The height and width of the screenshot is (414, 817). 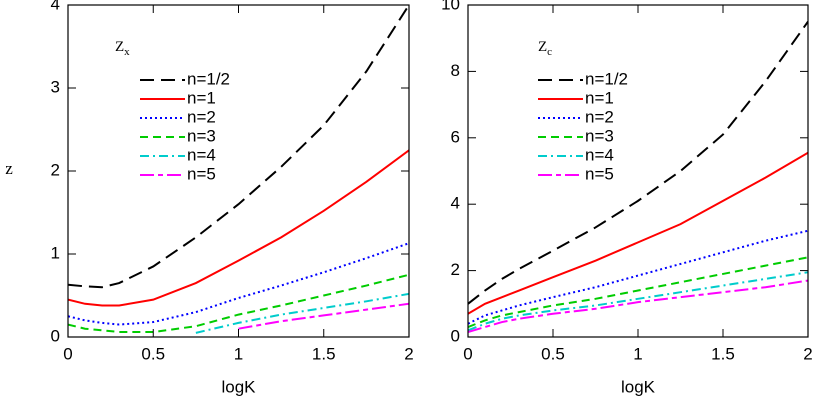 What do you see at coordinates (55, 252) in the screenshot?
I see `y-tick-label: 1` at bounding box center [55, 252].